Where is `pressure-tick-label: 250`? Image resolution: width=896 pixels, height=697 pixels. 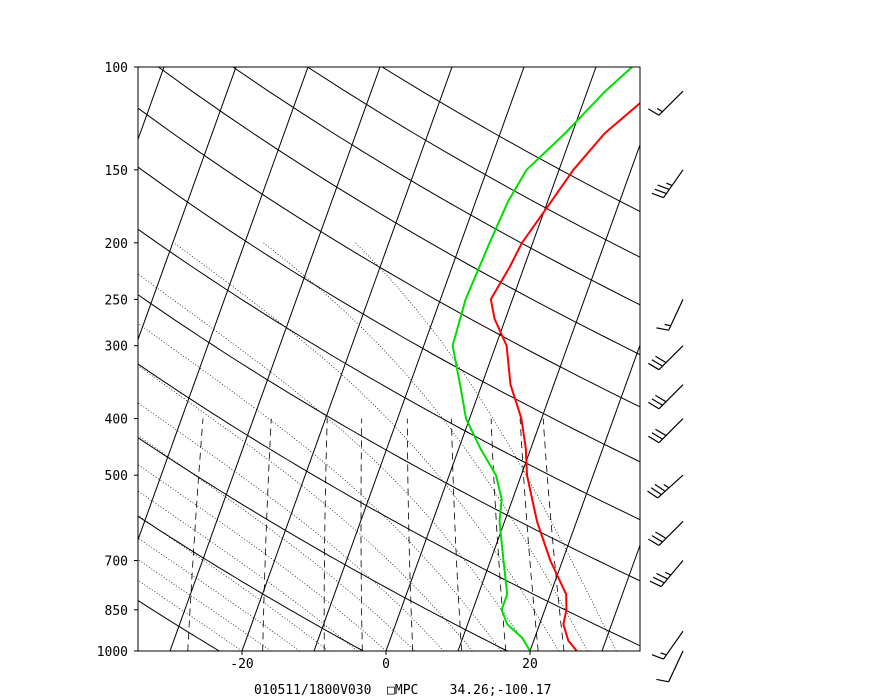 pressure-tick-label: 250 is located at coordinates (116, 300).